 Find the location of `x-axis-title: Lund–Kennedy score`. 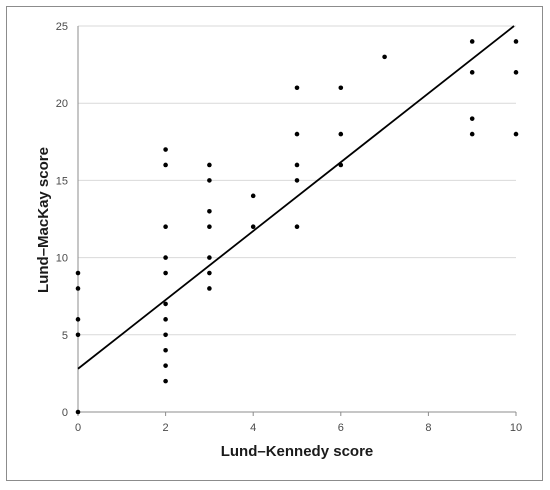

x-axis-title: Lund–Kennedy score is located at coordinates (297, 451).